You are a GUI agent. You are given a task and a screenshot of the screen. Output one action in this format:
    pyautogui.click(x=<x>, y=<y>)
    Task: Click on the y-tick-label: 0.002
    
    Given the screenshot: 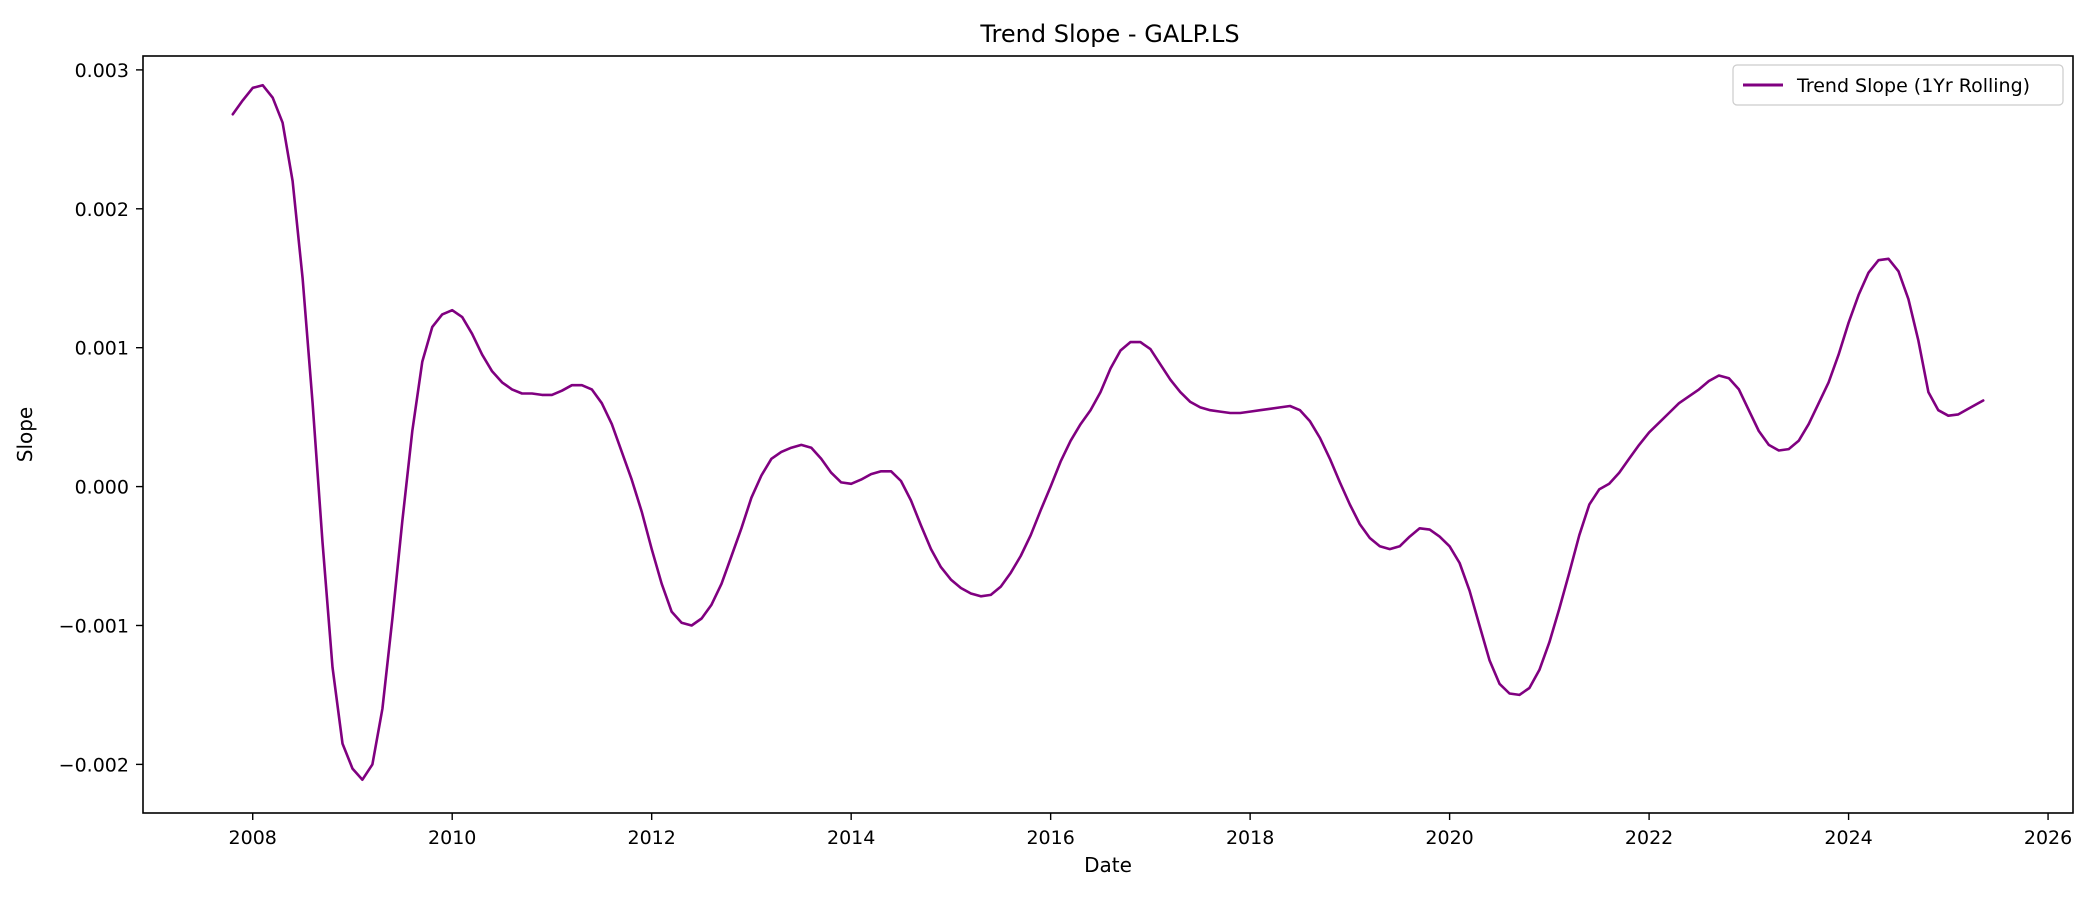 What is the action you would take?
    pyautogui.click(x=102, y=210)
    